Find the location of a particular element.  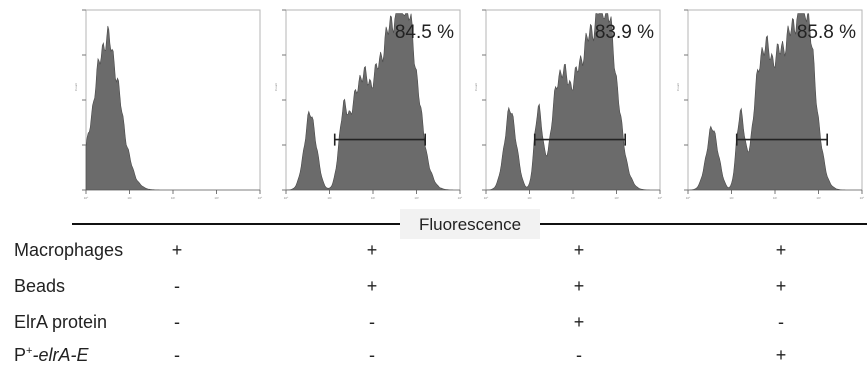

condition-label-1: Macrophages is located at coordinates (68, 250).